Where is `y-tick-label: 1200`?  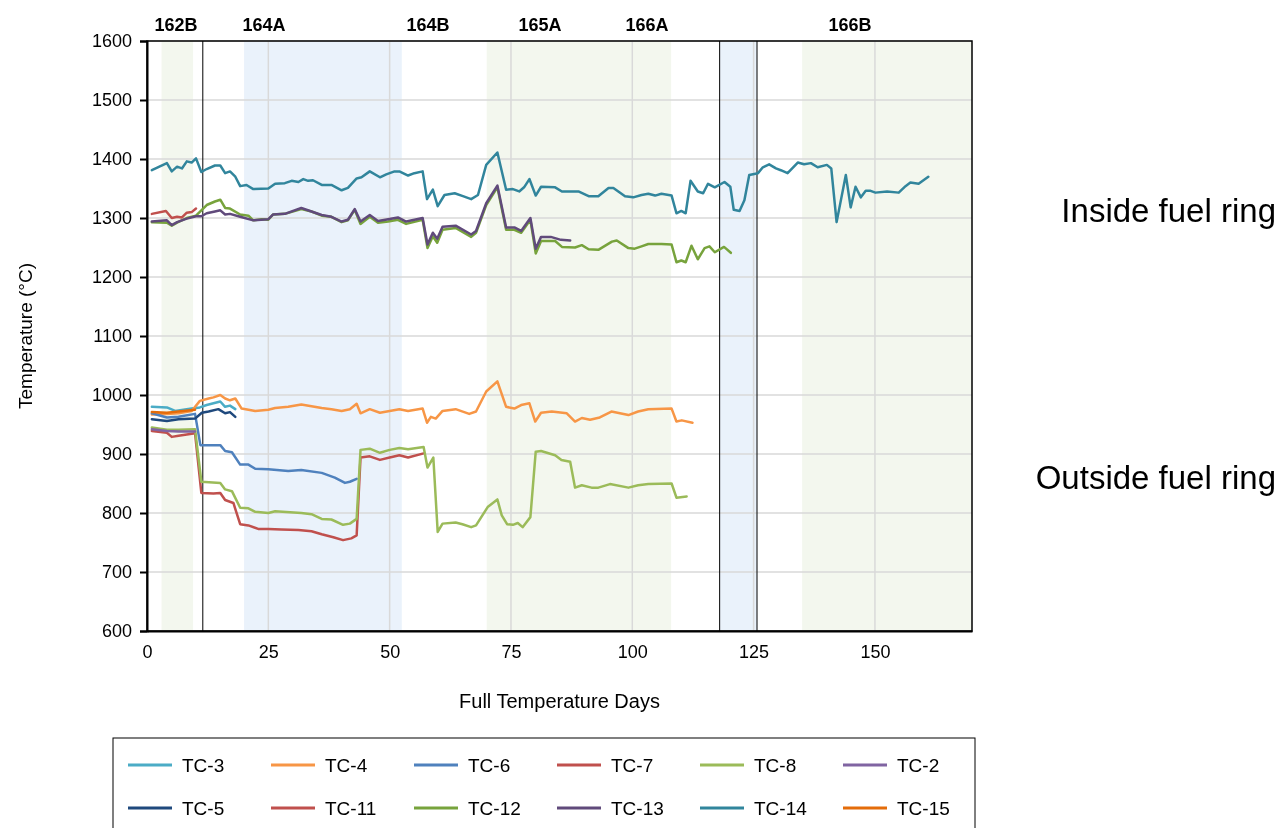
y-tick-label: 1200 is located at coordinates (111, 277).